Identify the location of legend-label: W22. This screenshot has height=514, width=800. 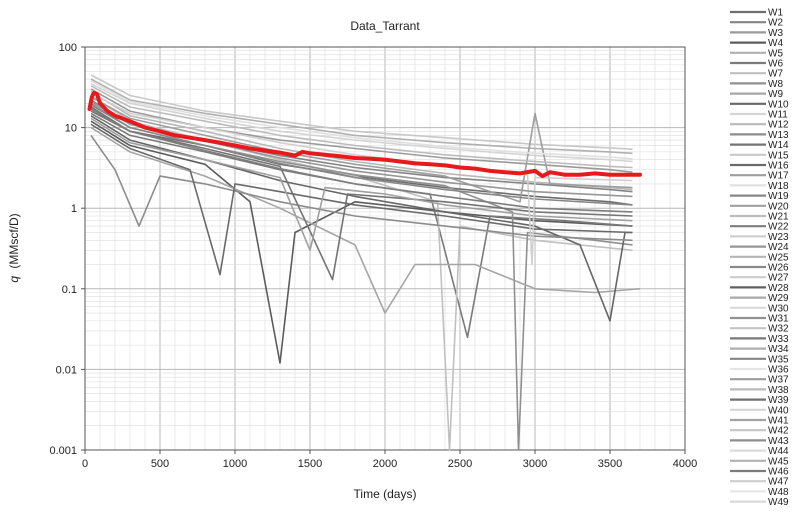
(778, 227).